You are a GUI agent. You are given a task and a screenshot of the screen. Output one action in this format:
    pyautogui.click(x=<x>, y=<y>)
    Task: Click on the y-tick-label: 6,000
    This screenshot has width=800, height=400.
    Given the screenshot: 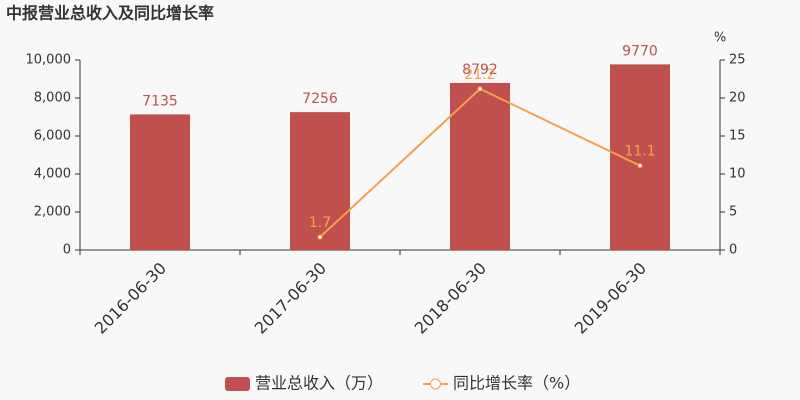 What is the action you would take?
    pyautogui.click(x=52, y=136)
    